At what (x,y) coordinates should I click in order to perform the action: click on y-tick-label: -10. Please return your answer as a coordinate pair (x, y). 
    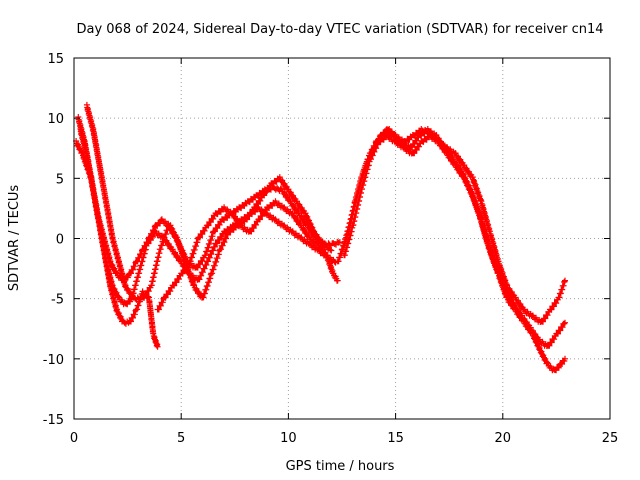
    Looking at the image, I should click on (53, 360).